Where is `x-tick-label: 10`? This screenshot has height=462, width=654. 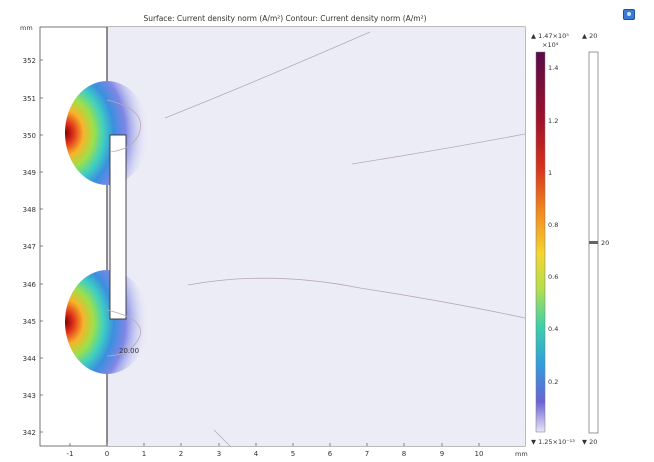 x-tick-label: 10 is located at coordinates (479, 454).